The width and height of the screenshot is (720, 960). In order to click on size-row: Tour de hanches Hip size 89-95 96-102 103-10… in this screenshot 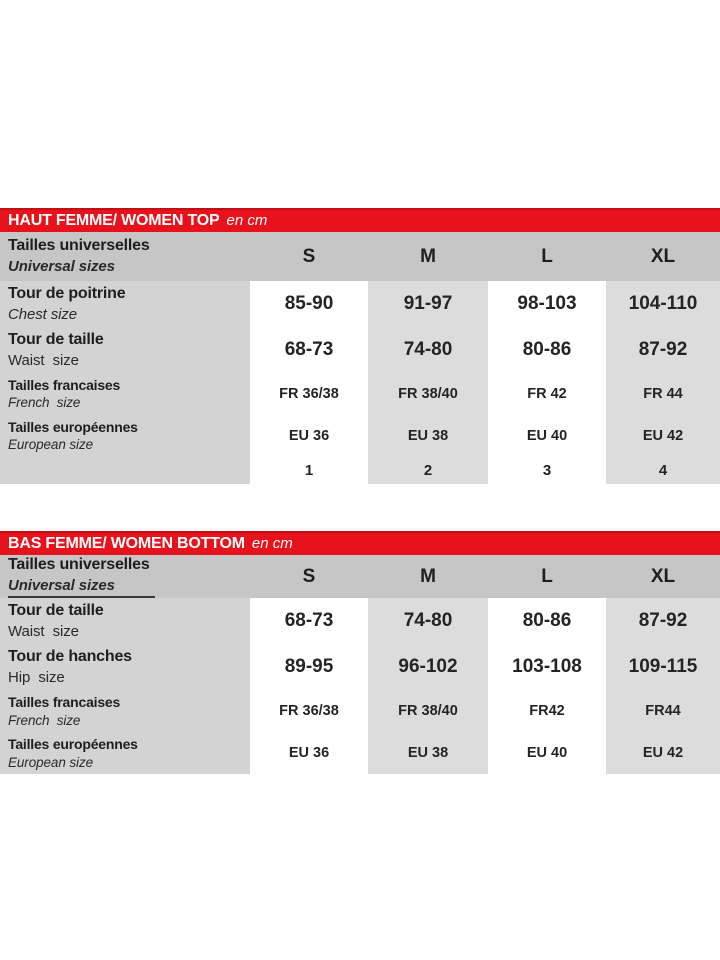, I will do `click(360, 667)`.